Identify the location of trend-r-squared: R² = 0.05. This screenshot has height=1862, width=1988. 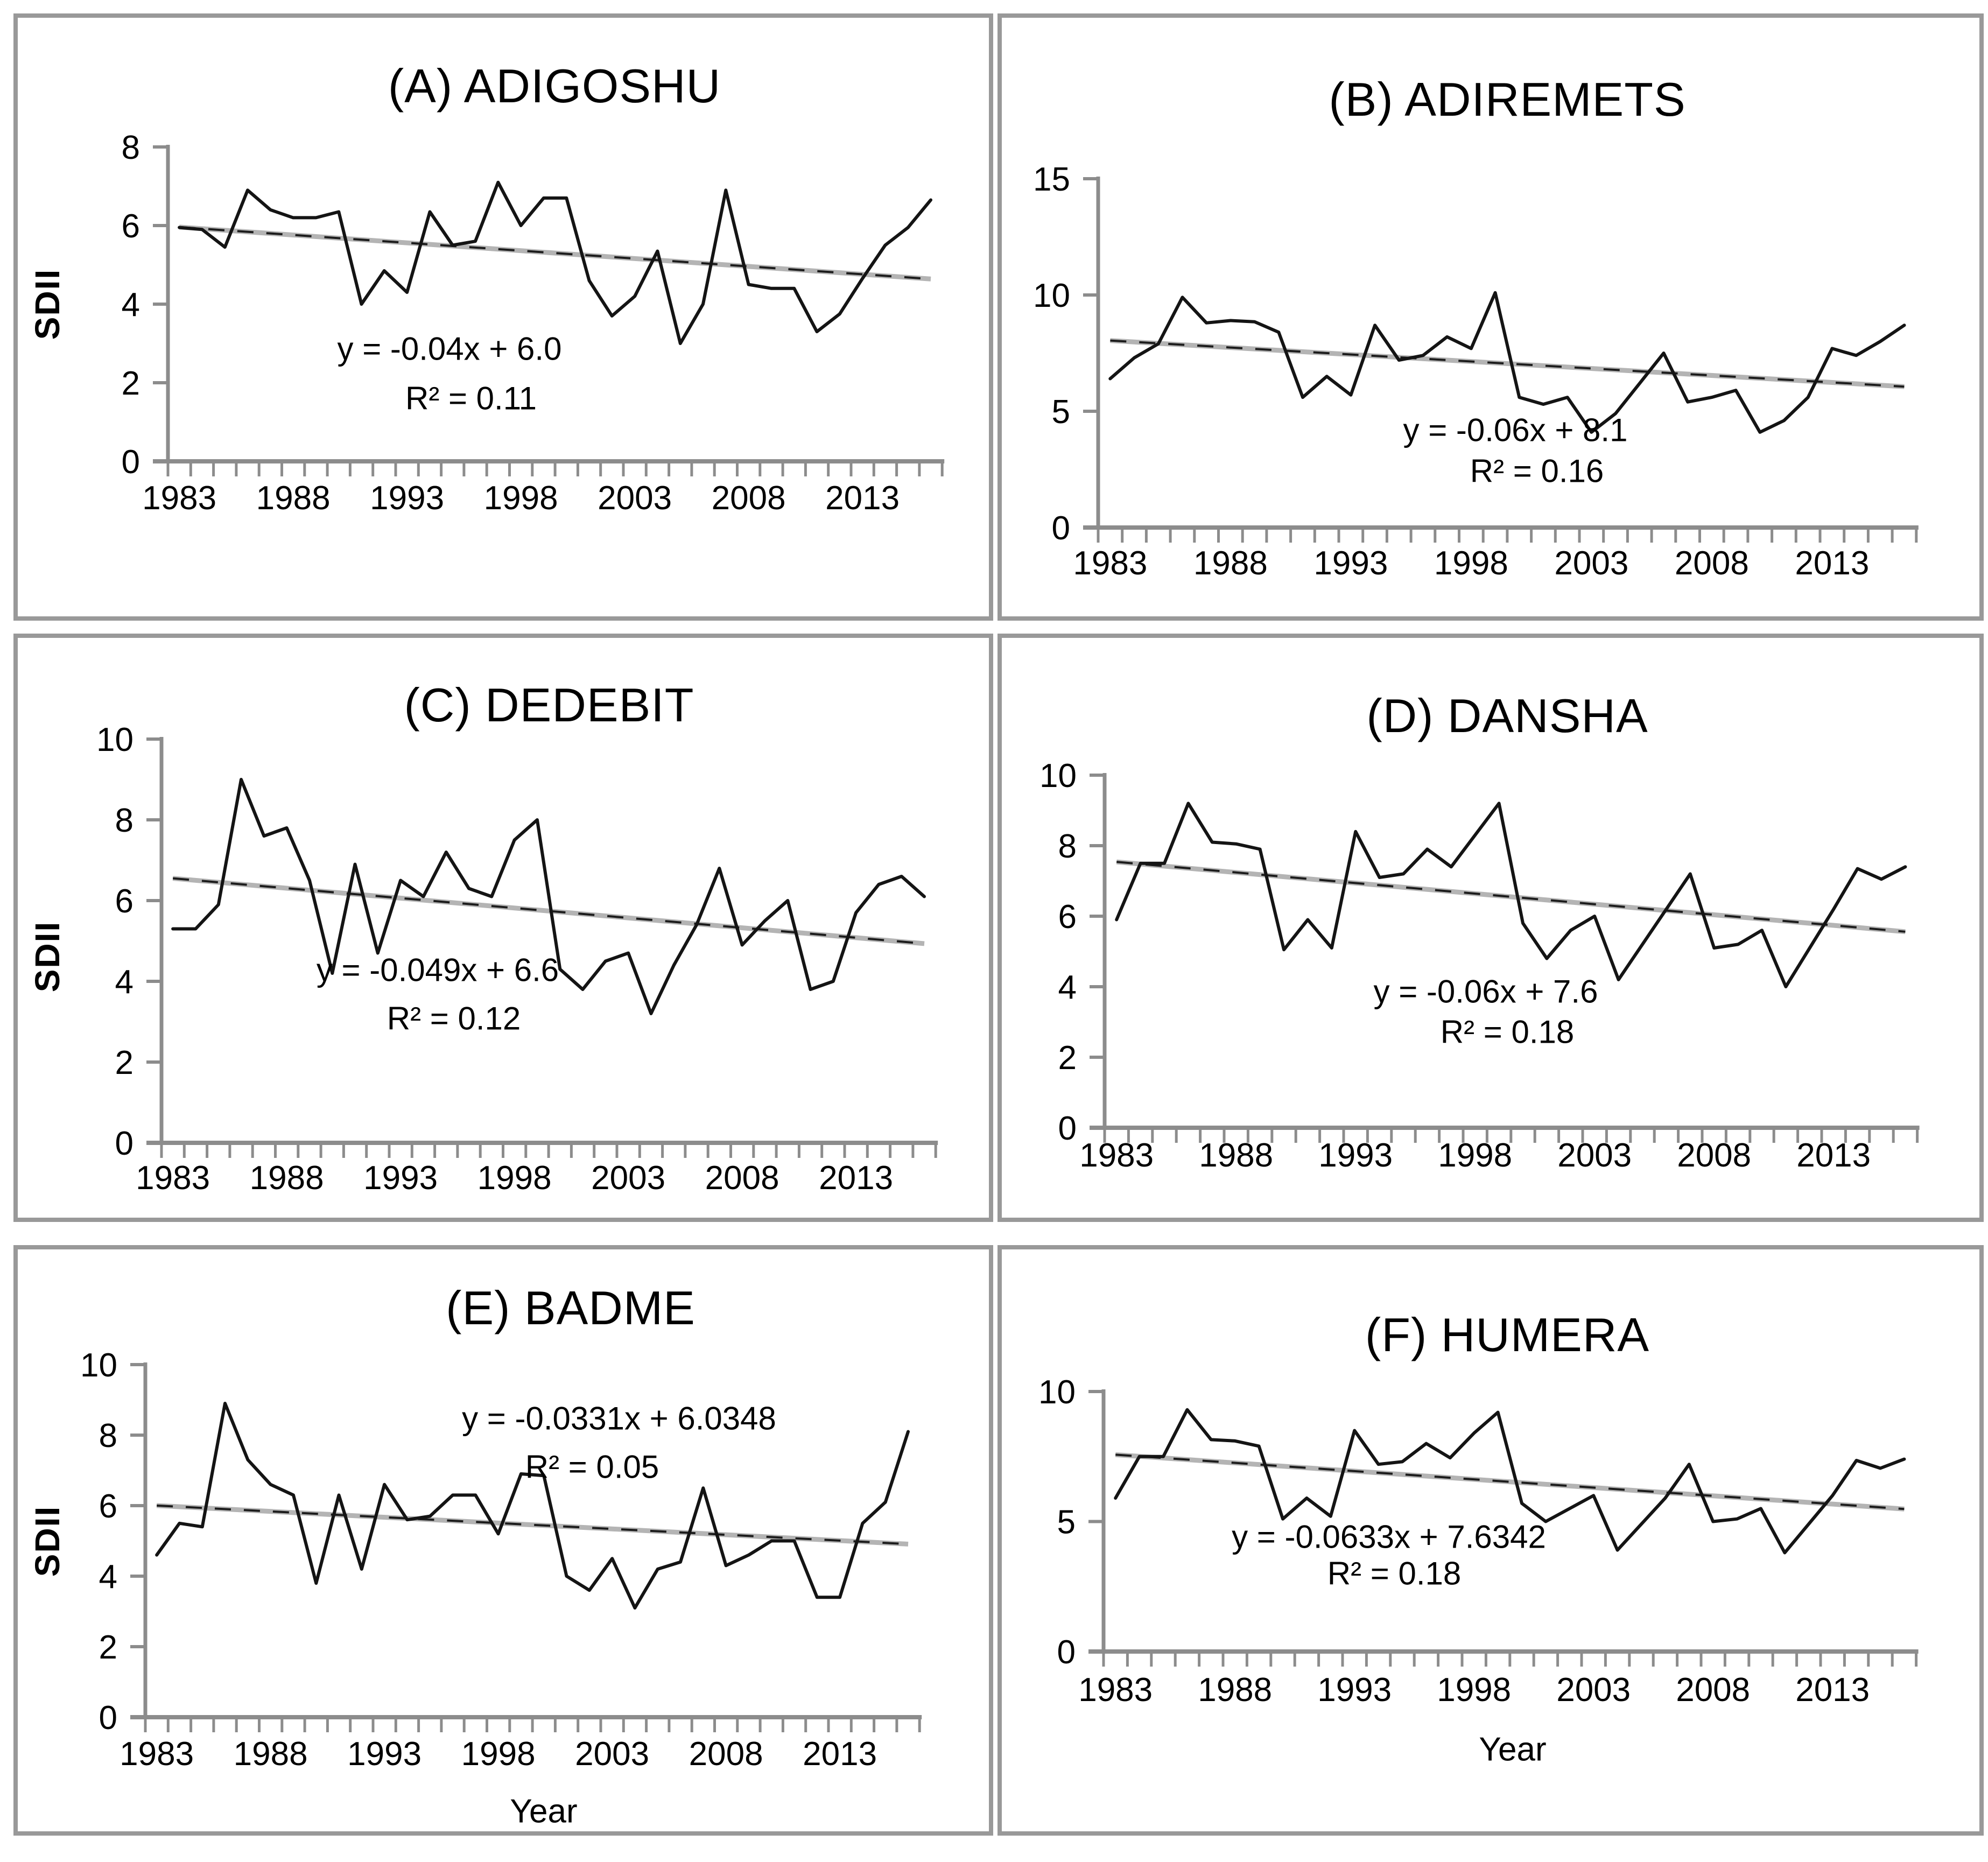
(592, 1467).